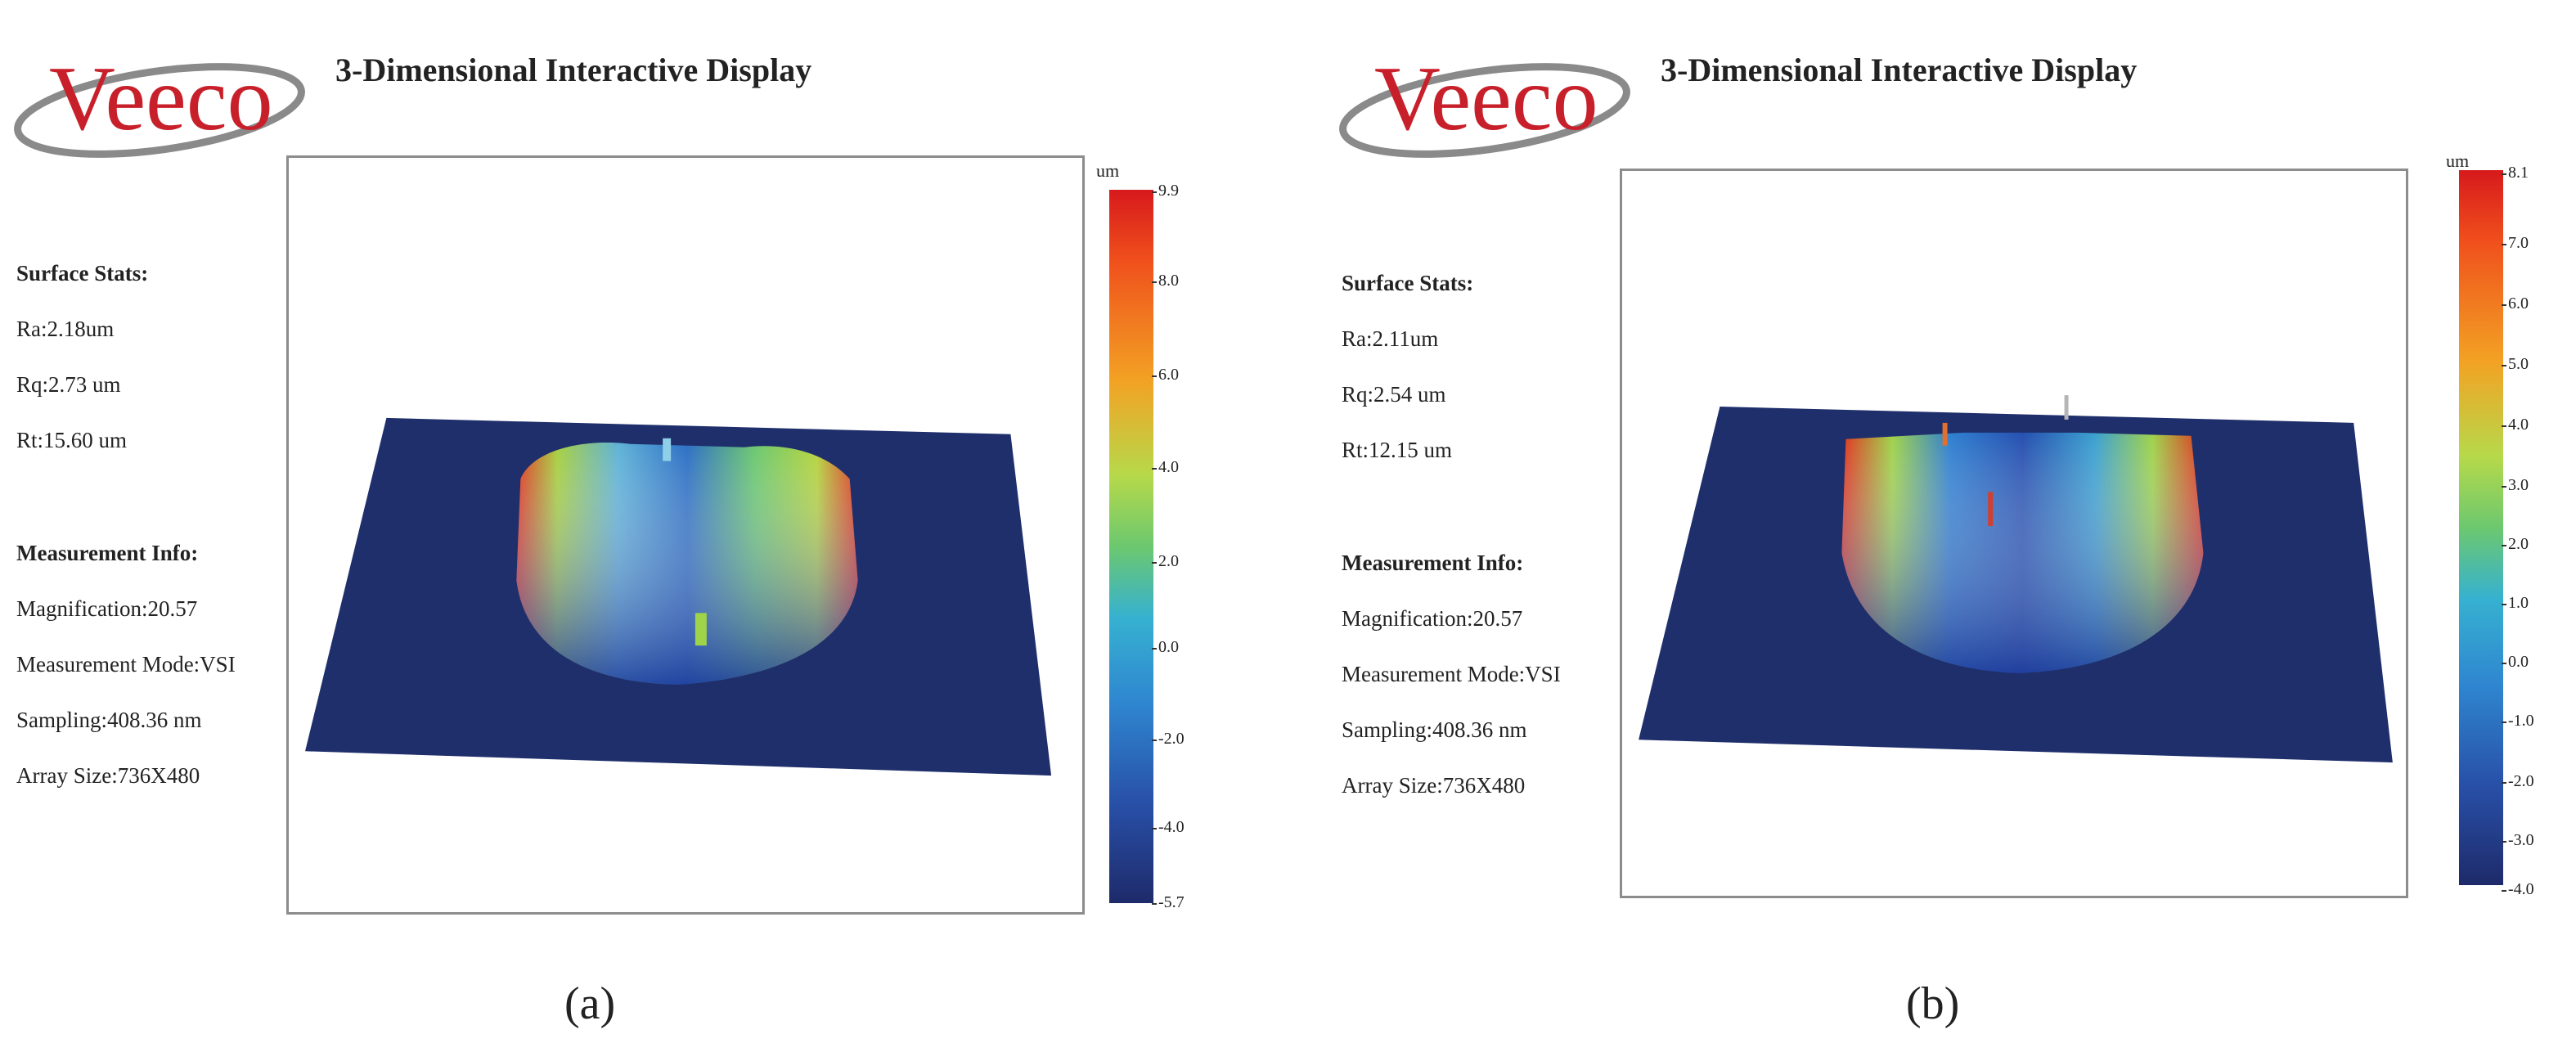 The height and width of the screenshot is (1061, 2576). Describe the element at coordinates (1165, 191) in the screenshot. I see `colorbar-tick: 9.9` at that location.